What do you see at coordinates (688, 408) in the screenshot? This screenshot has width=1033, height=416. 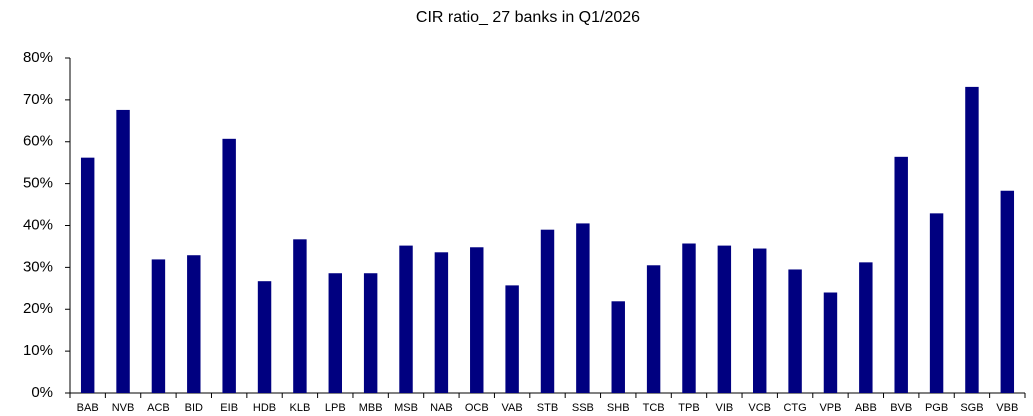 I see `x-tick-label: TPB` at bounding box center [688, 408].